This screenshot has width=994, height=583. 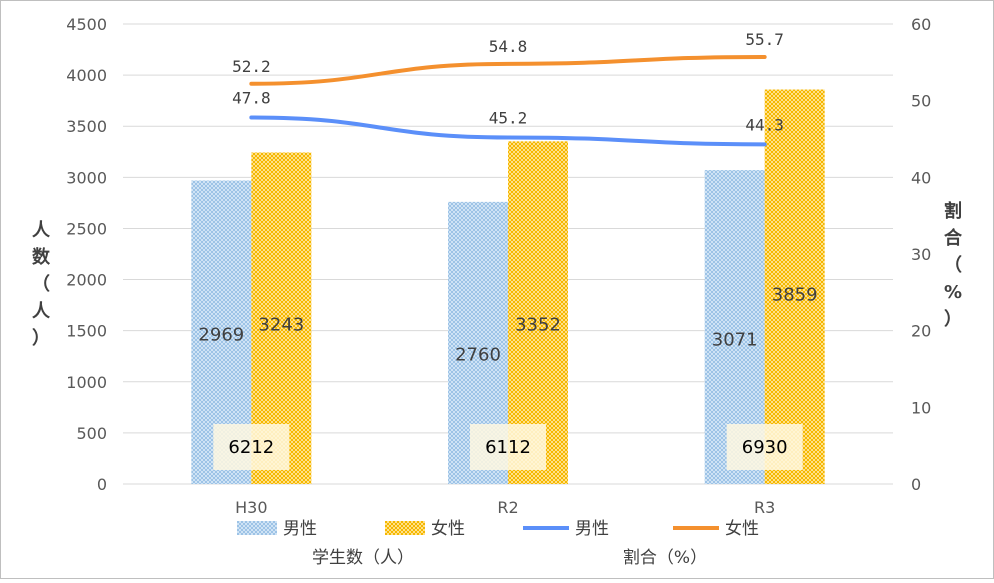 I want to click on x-tick-label: R2, so click(x=507, y=507).